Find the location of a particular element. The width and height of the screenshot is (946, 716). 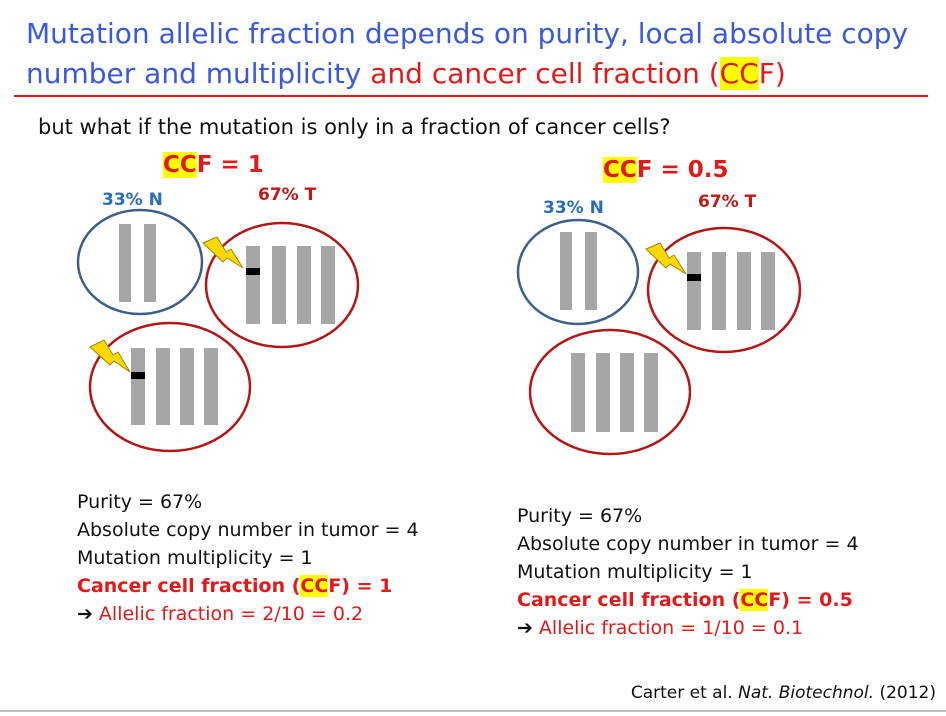

tumor-cell-right-top is located at coordinates (723, 290).